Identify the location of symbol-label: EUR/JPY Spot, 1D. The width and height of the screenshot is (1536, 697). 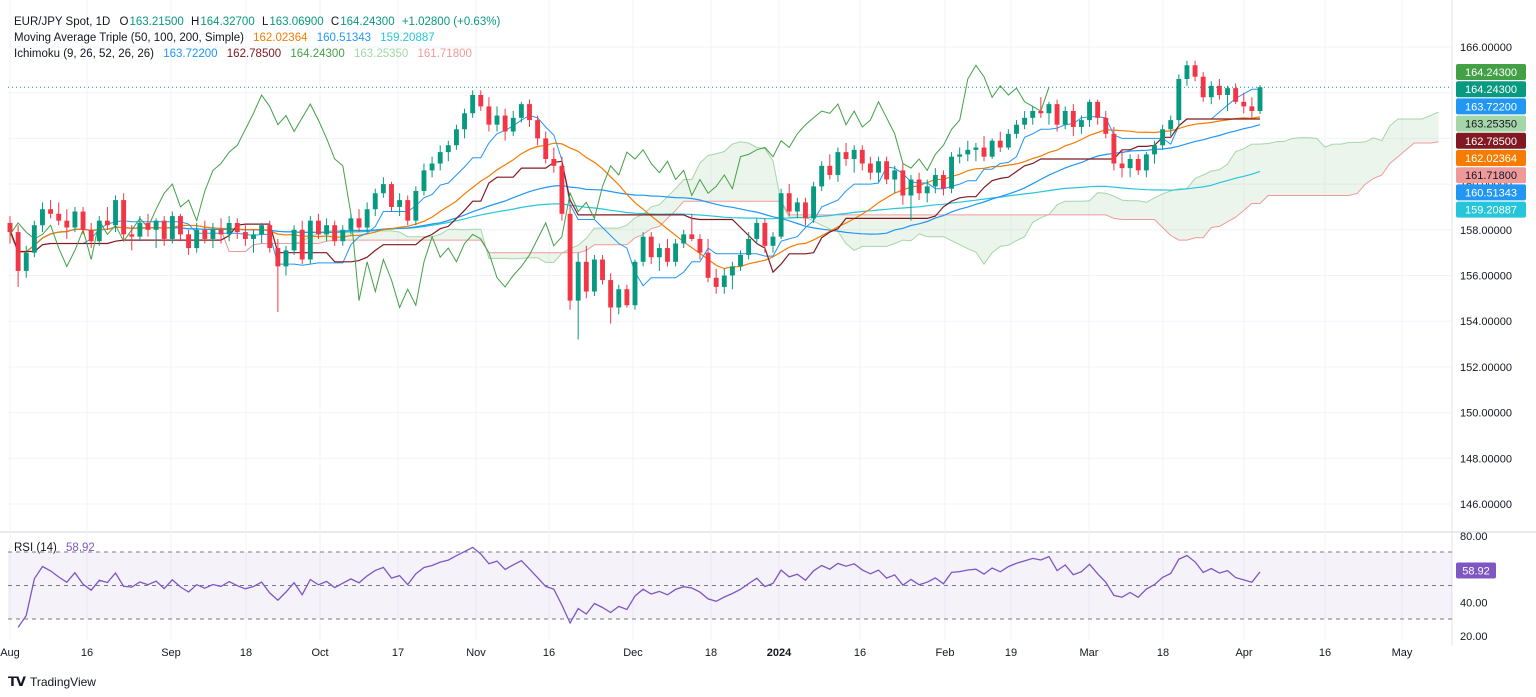
(62, 22).